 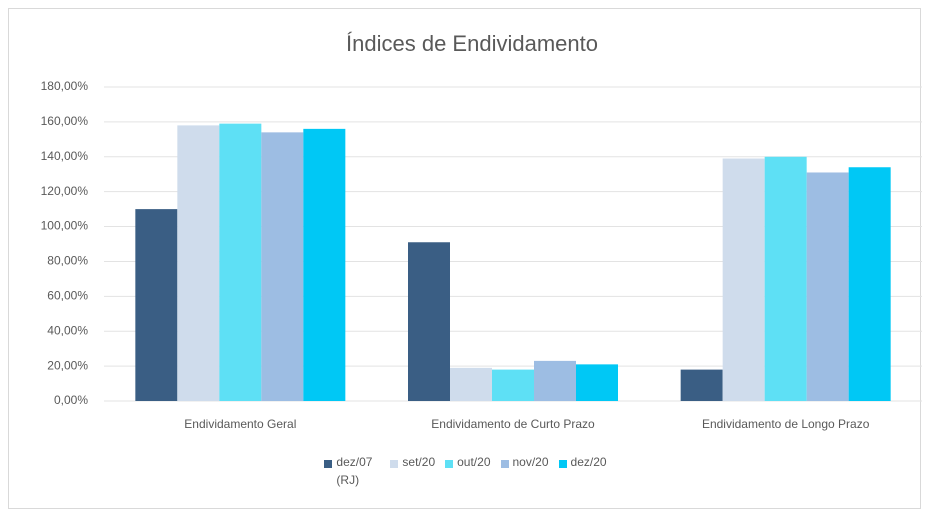 I want to click on x-tick-label: Endividamento de Curto Prazo, so click(x=513, y=424).